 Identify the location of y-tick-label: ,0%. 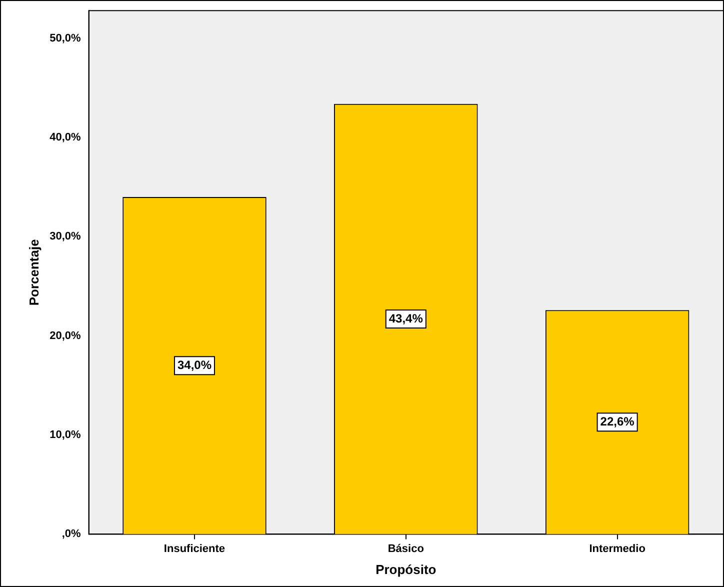
(71, 534).